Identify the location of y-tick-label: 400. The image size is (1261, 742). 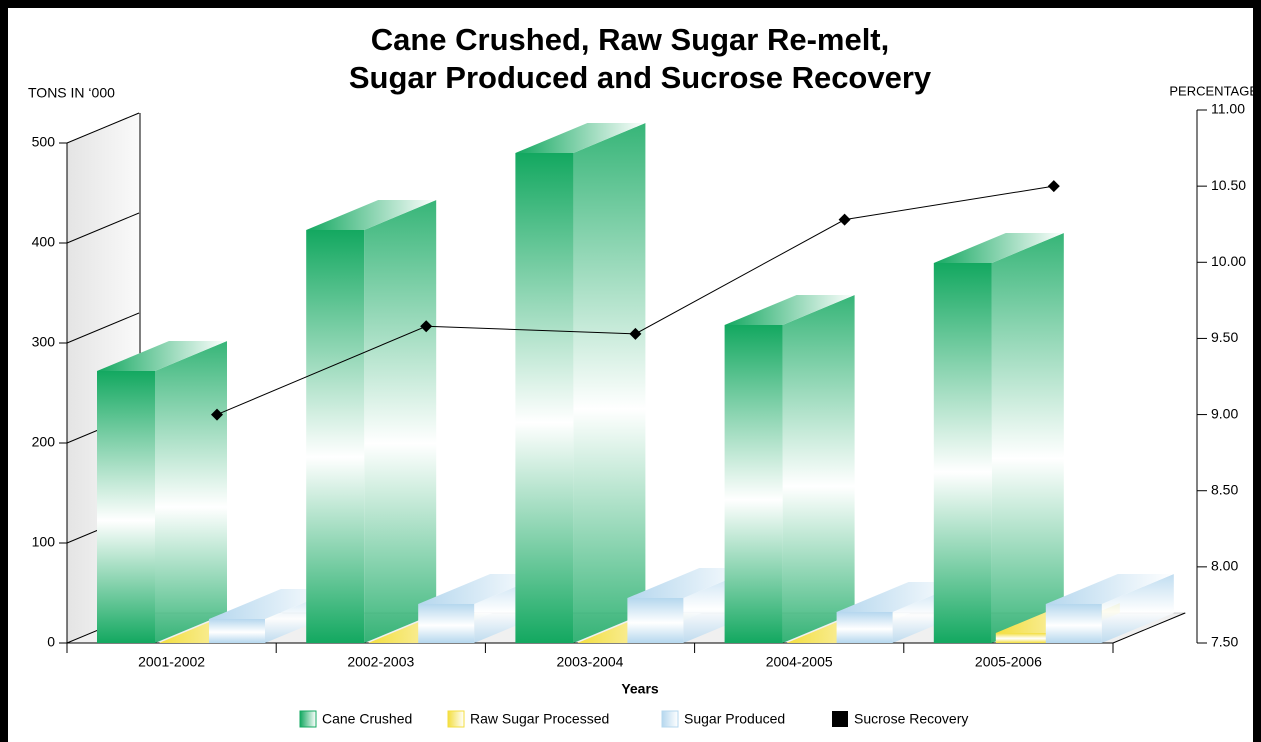
(44, 242).